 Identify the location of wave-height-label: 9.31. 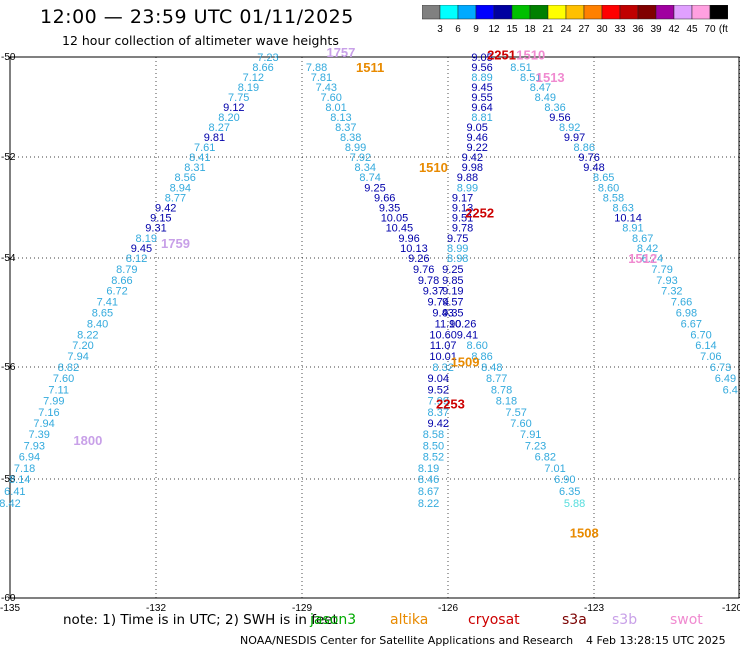
(155, 229).